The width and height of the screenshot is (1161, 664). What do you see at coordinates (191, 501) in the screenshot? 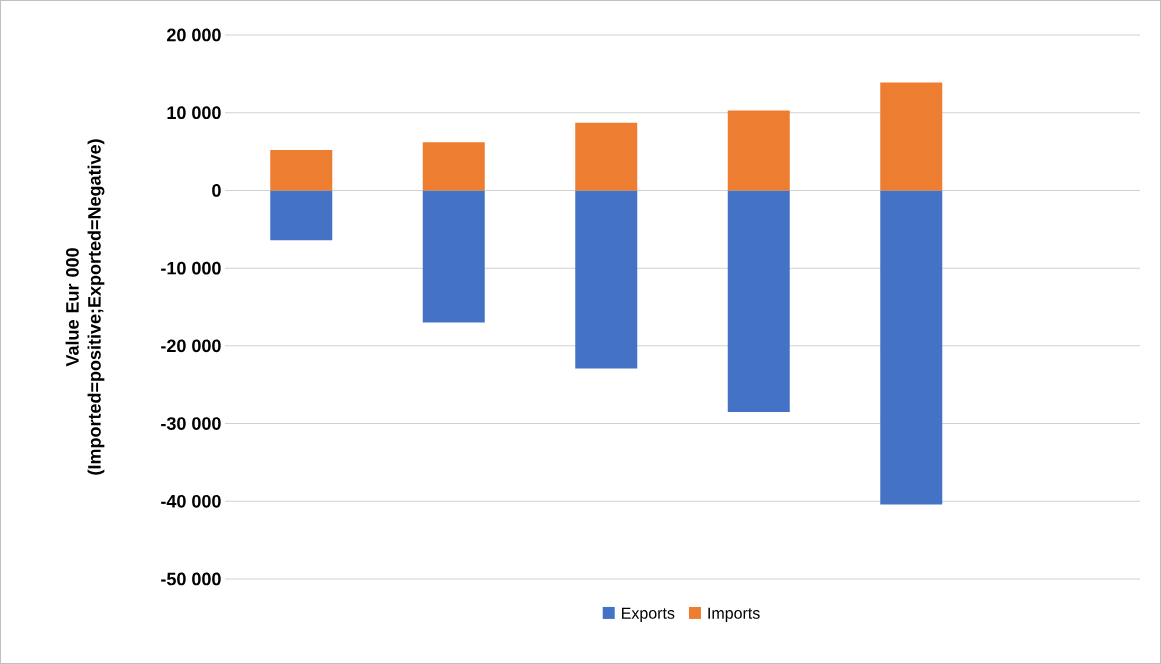
I see `y-tick-label: -40 000` at bounding box center [191, 501].